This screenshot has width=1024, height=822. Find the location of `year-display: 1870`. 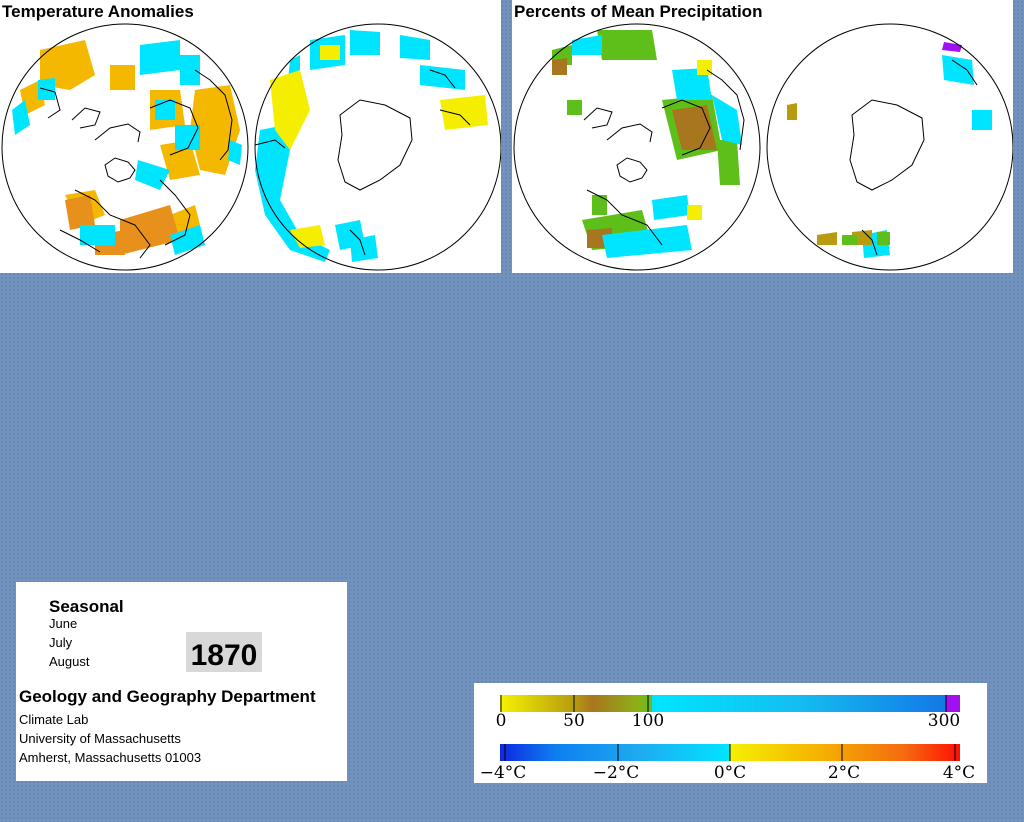

year-display: 1870 is located at coordinates (224, 652).